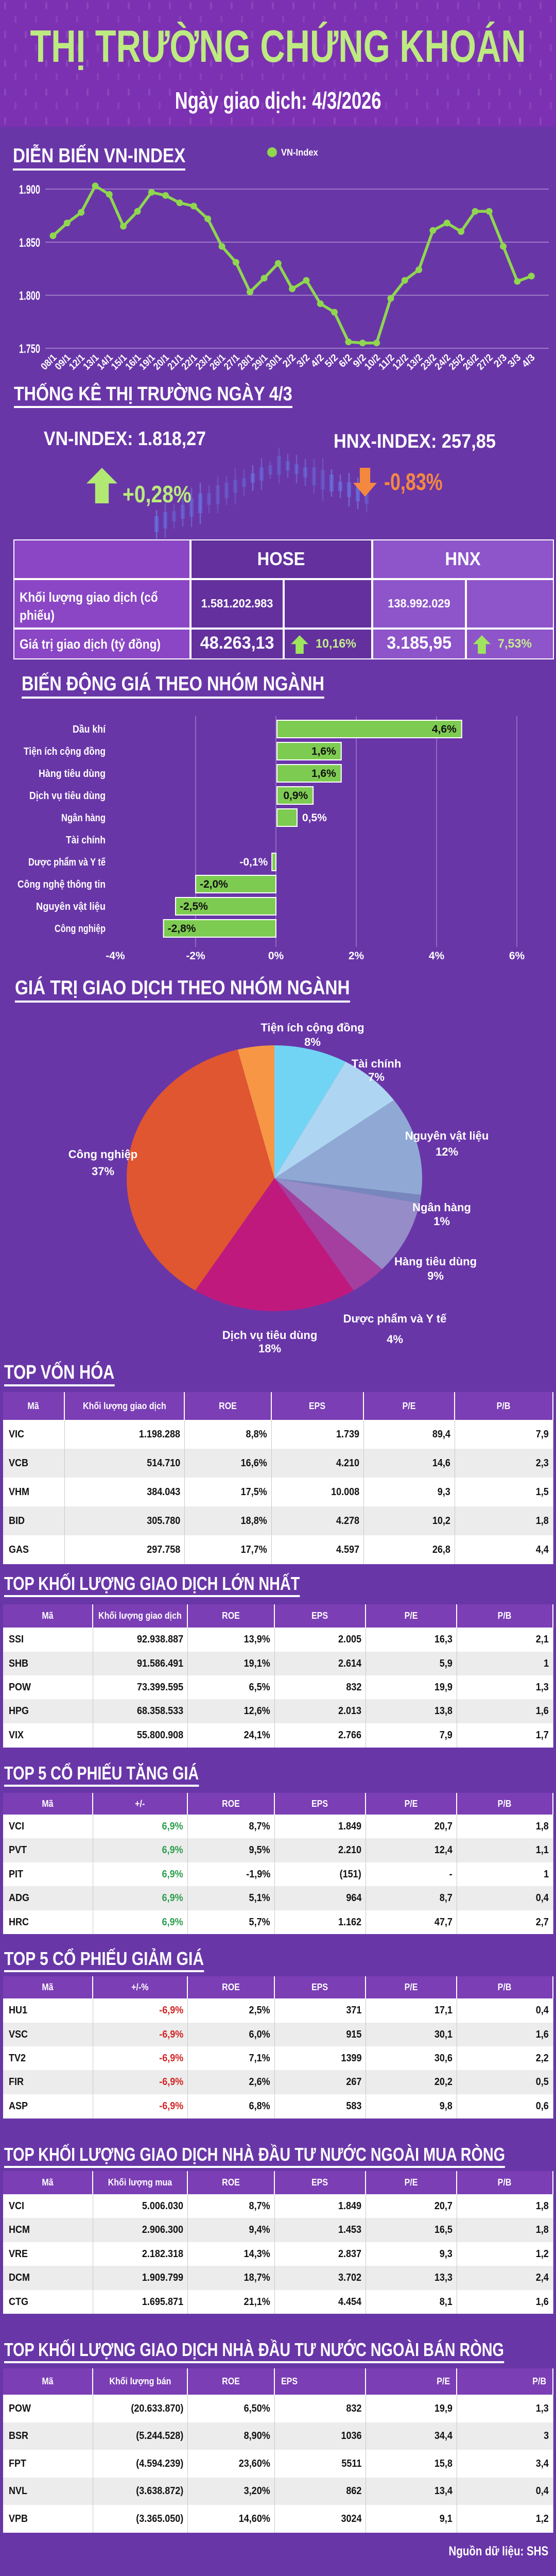 The image size is (556, 2576). I want to click on svg-text: 0,5%, so click(314, 818).